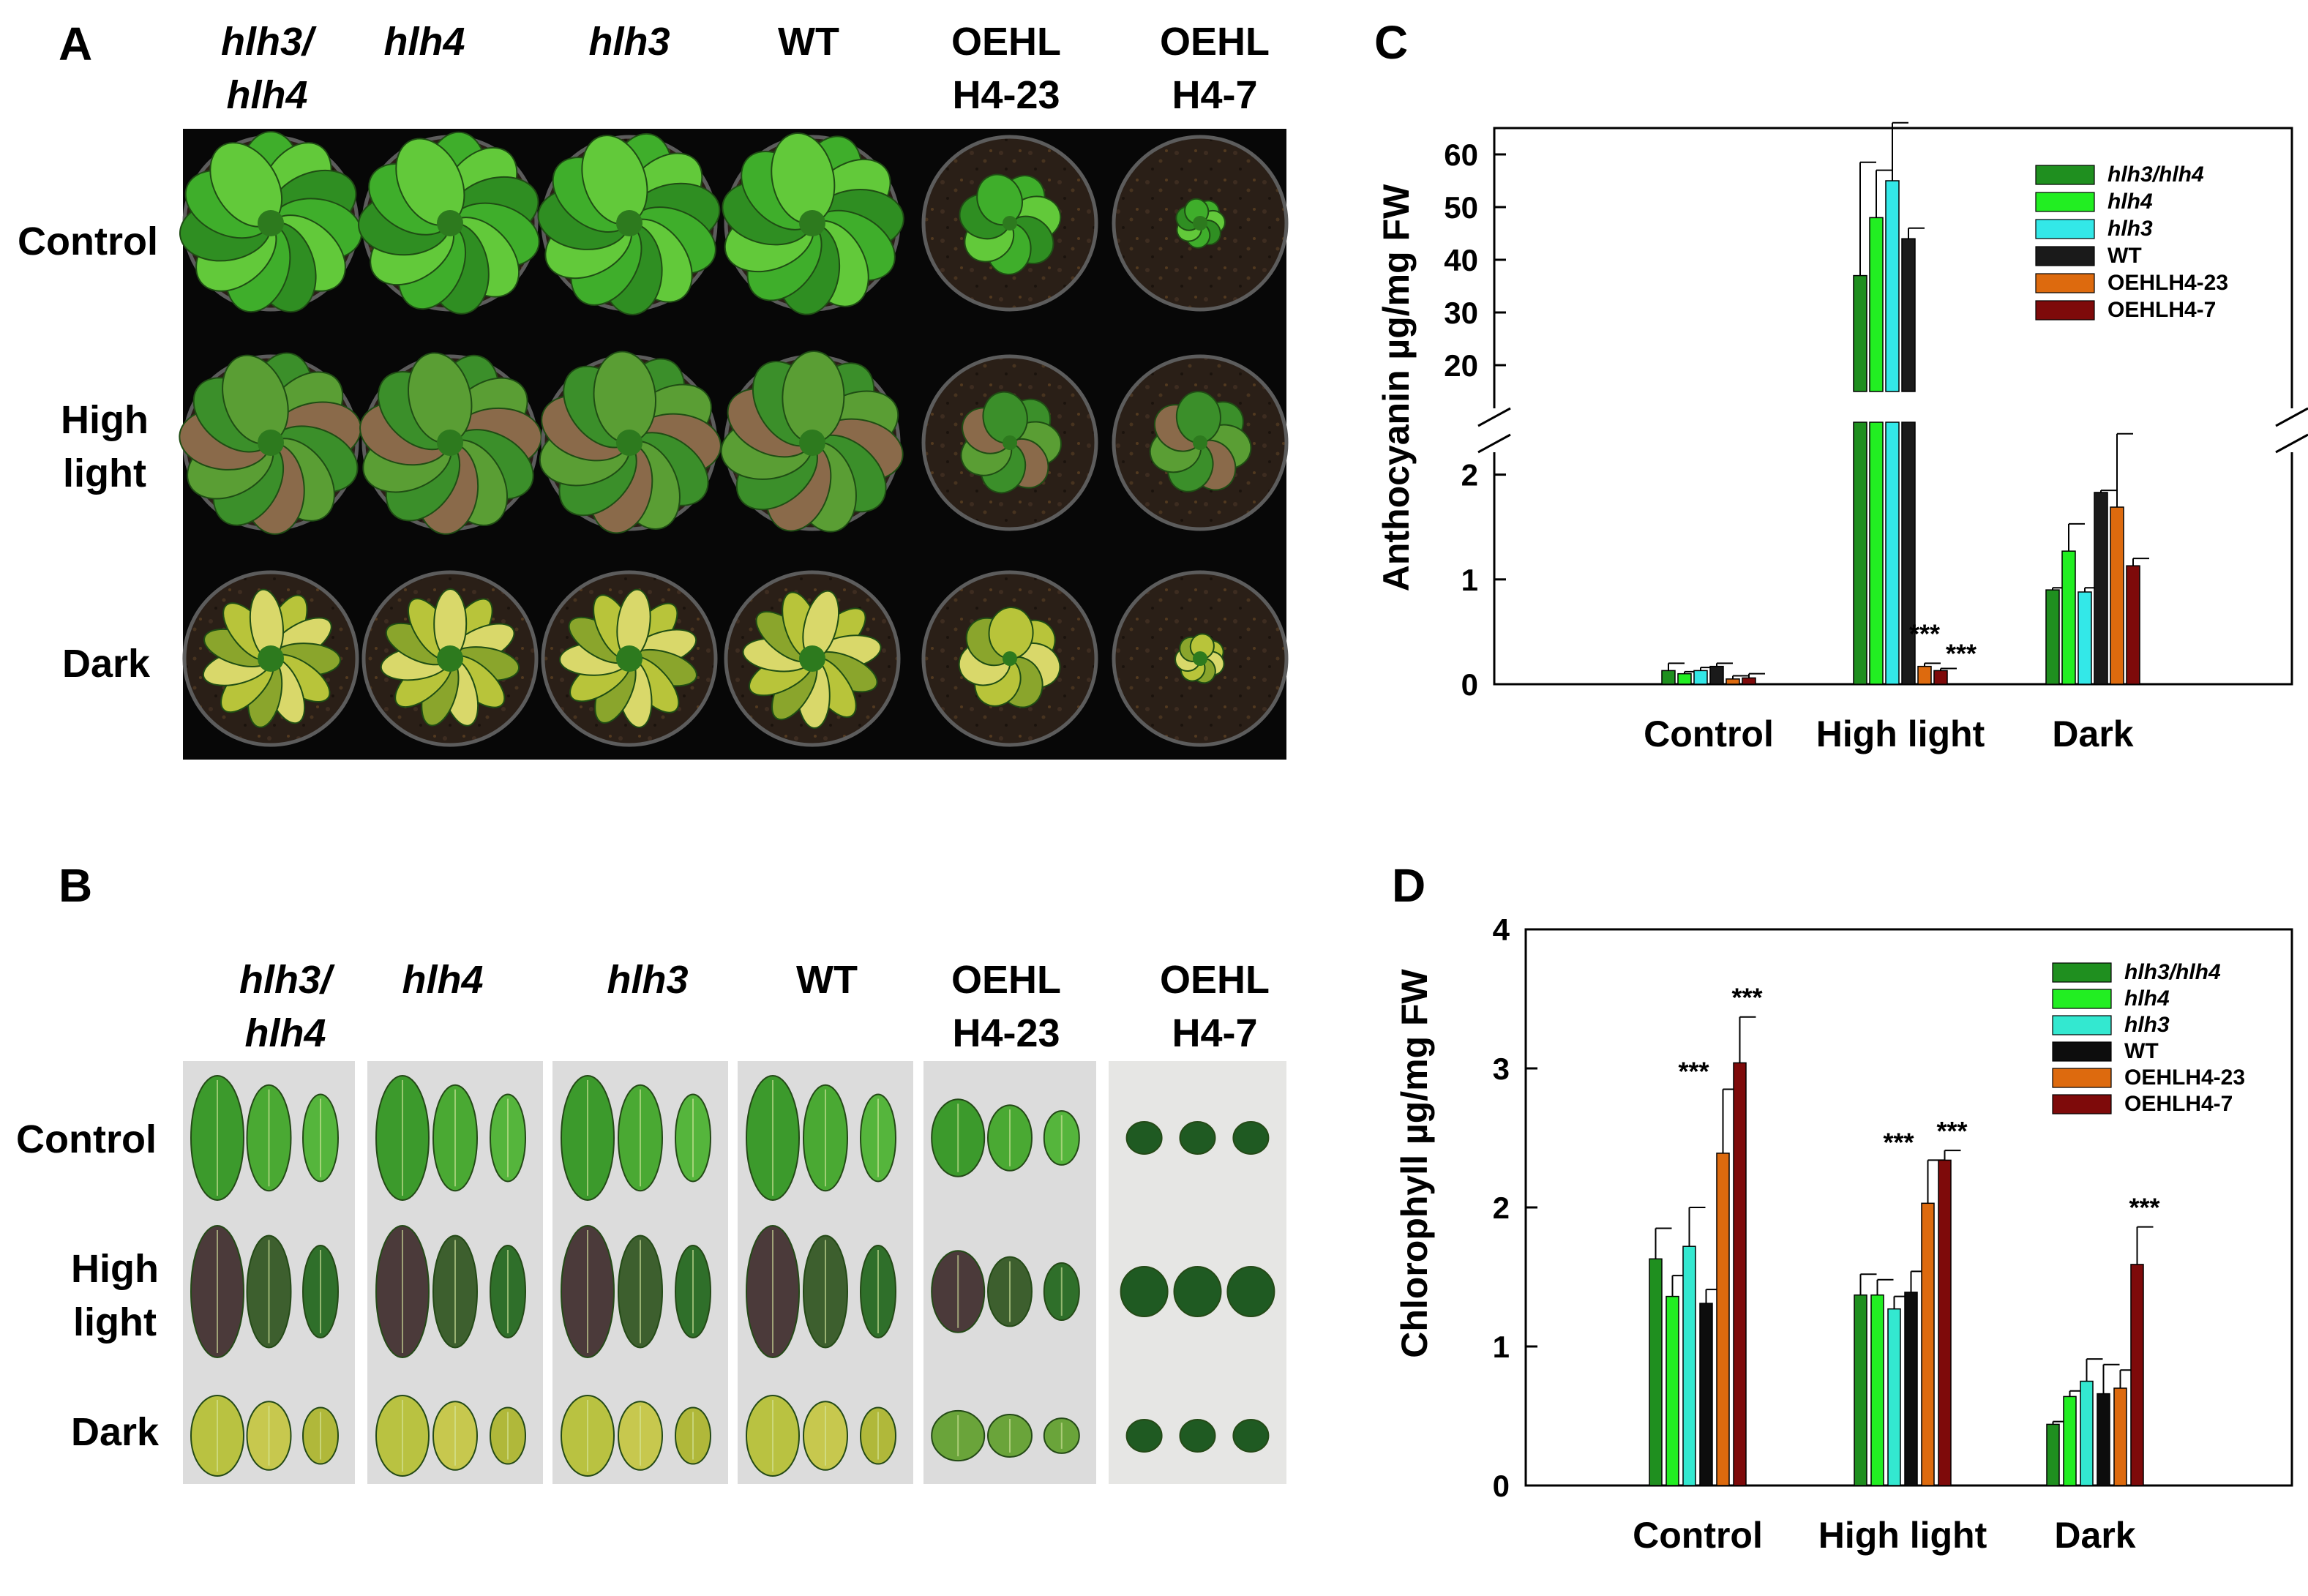 The height and width of the screenshot is (1596, 2308). I want to click on y-tick-label: 1, so click(1501, 1347).